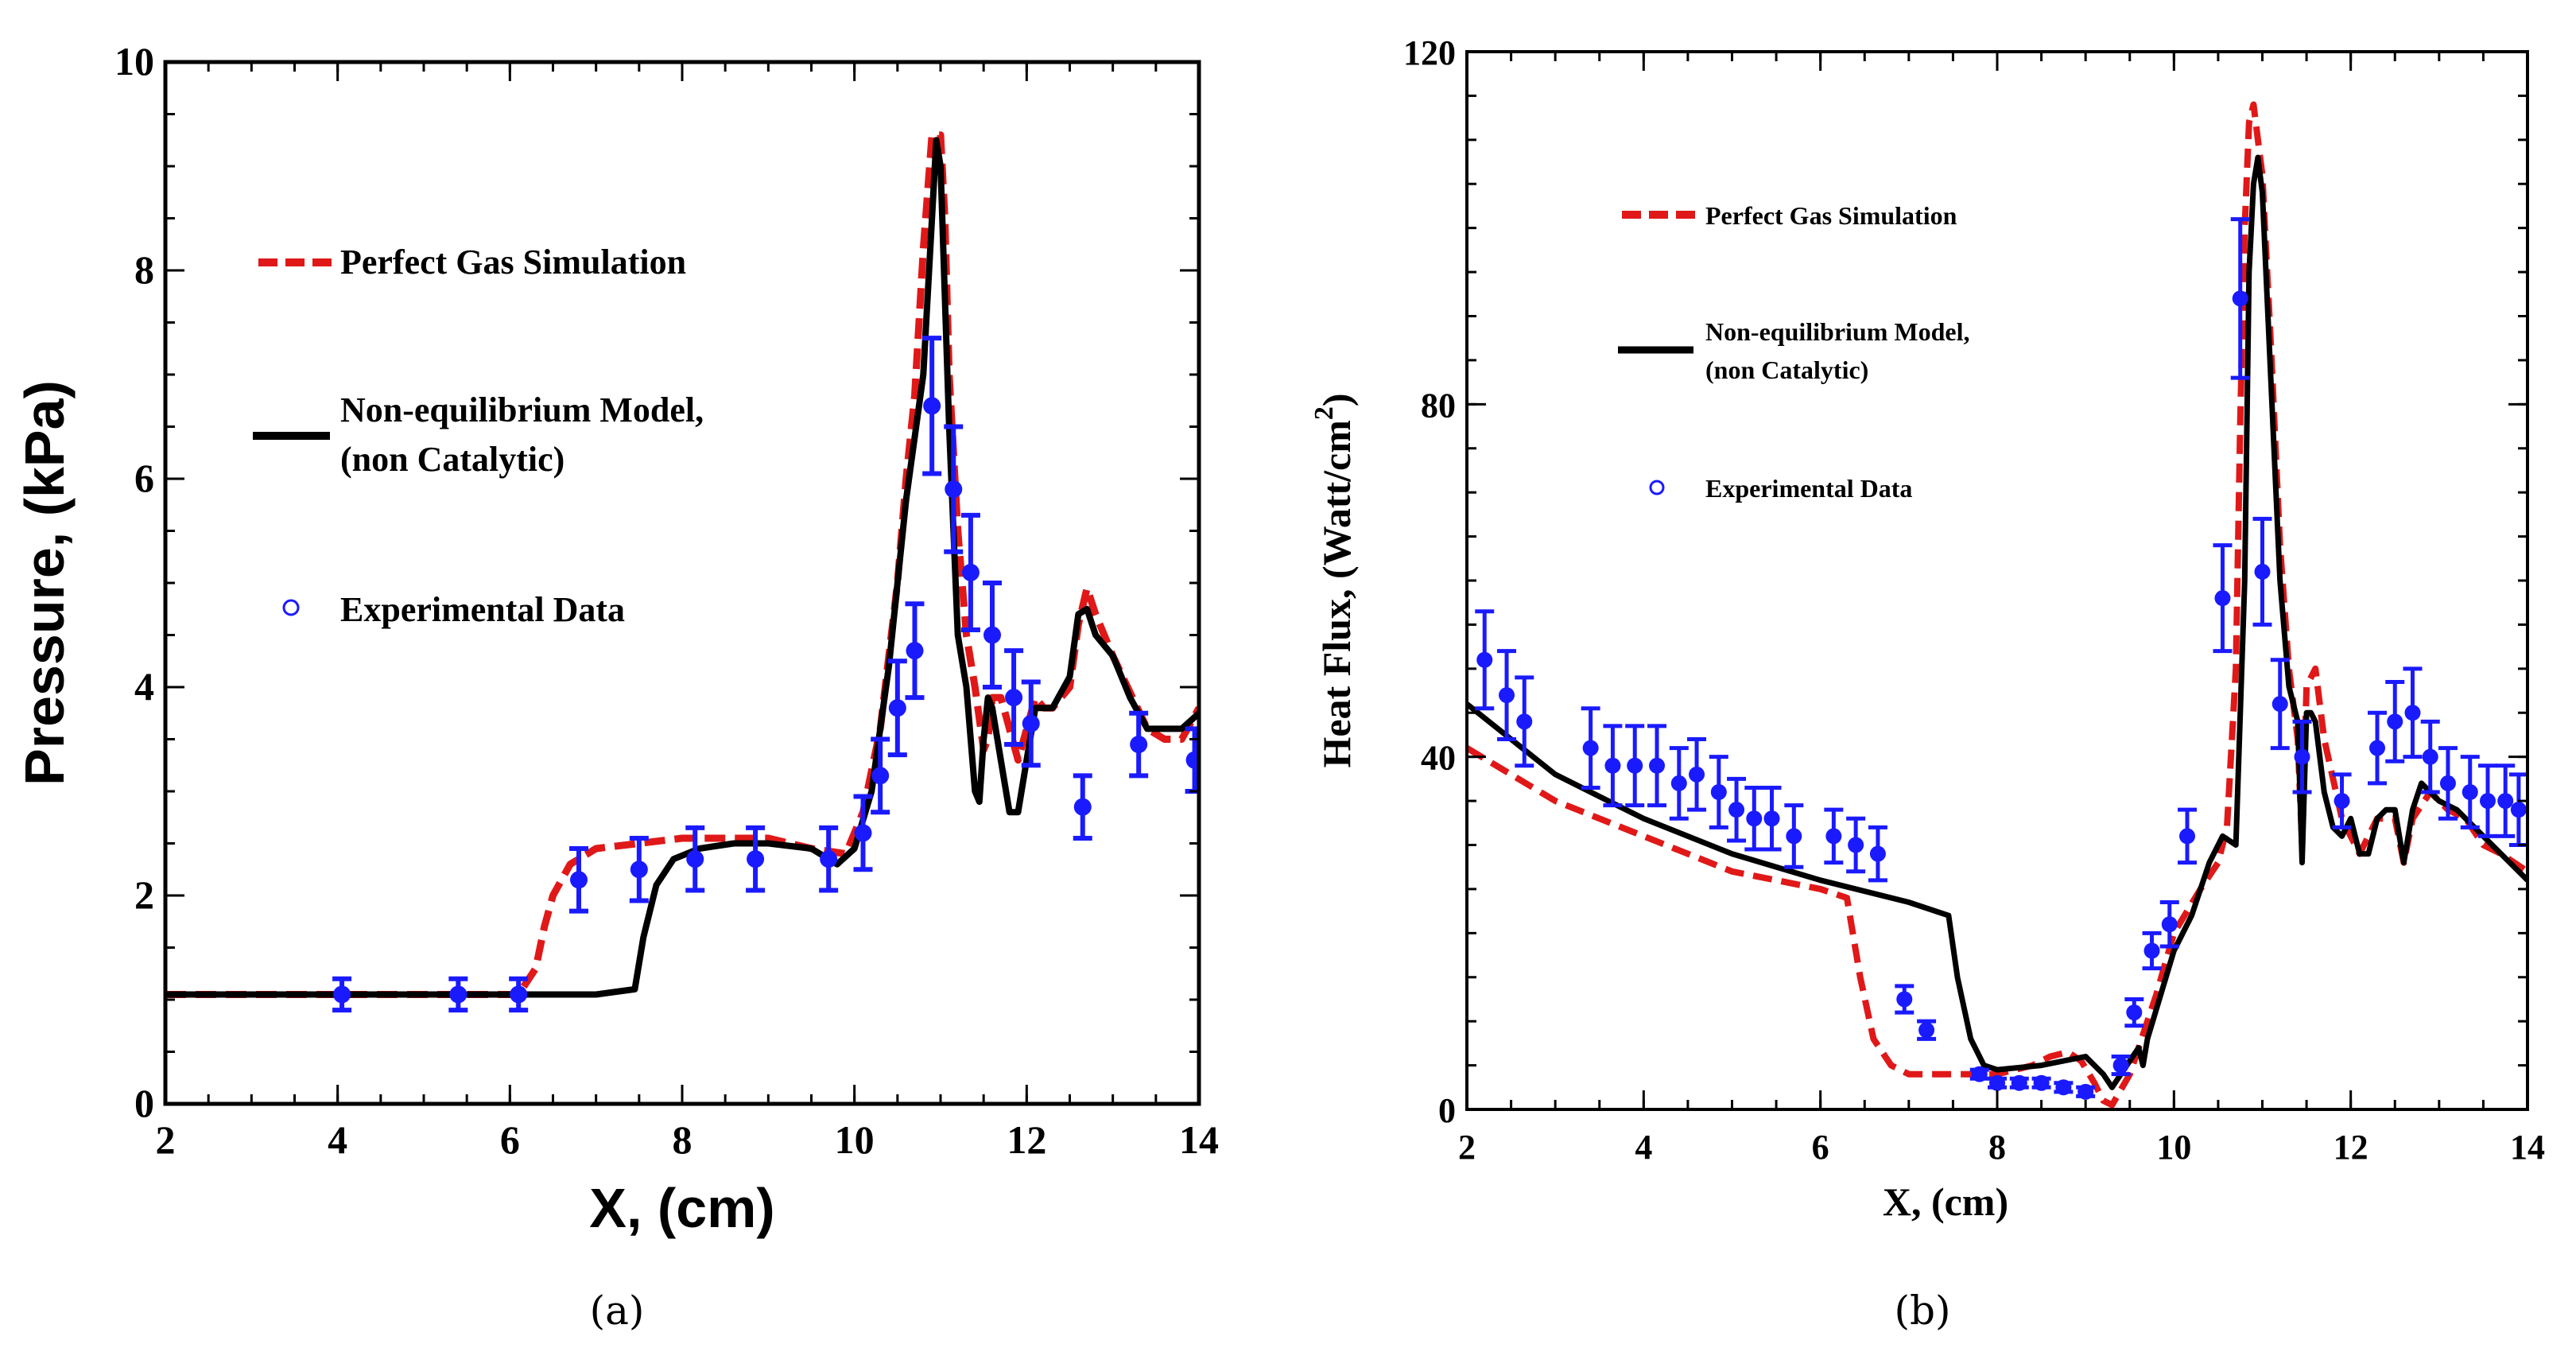  What do you see at coordinates (144, 895) in the screenshot?
I see `y-tick-label: 2` at bounding box center [144, 895].